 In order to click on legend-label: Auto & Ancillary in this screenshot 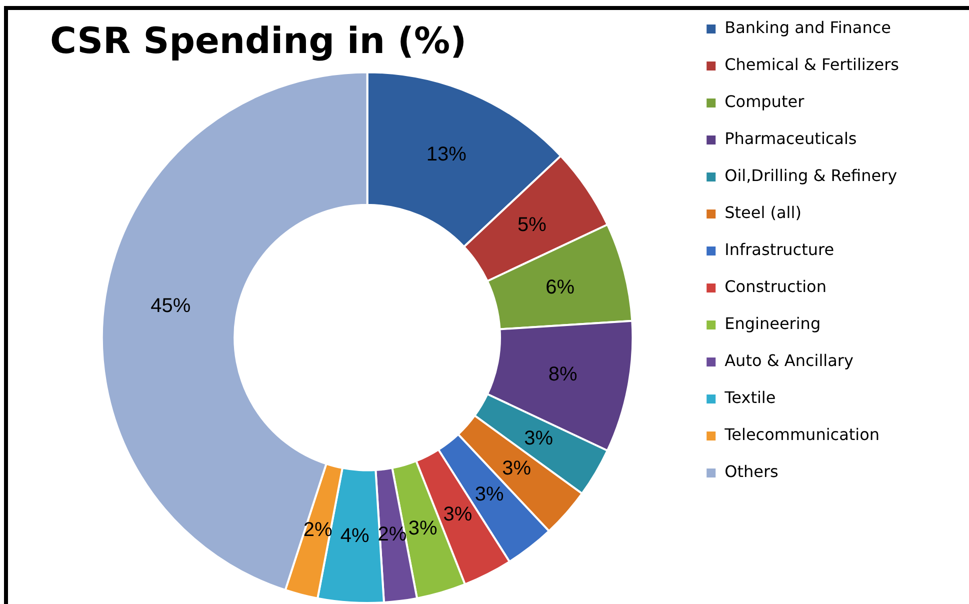, I will do `click(789, 360)`.